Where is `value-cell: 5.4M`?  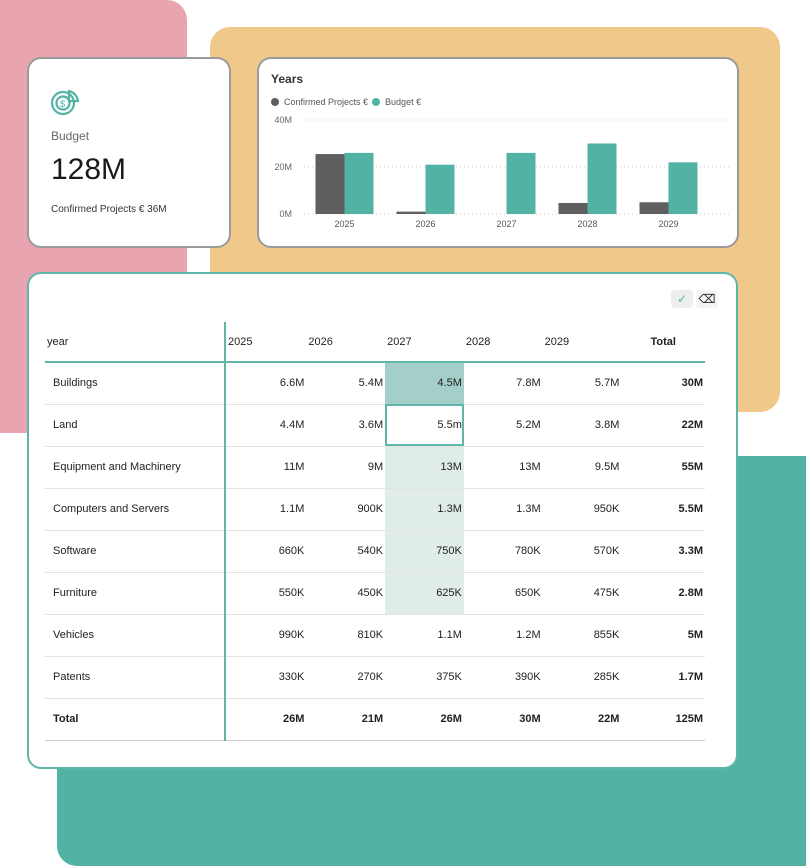 value-cell: 5.4M is located at coordinates (346, 383).